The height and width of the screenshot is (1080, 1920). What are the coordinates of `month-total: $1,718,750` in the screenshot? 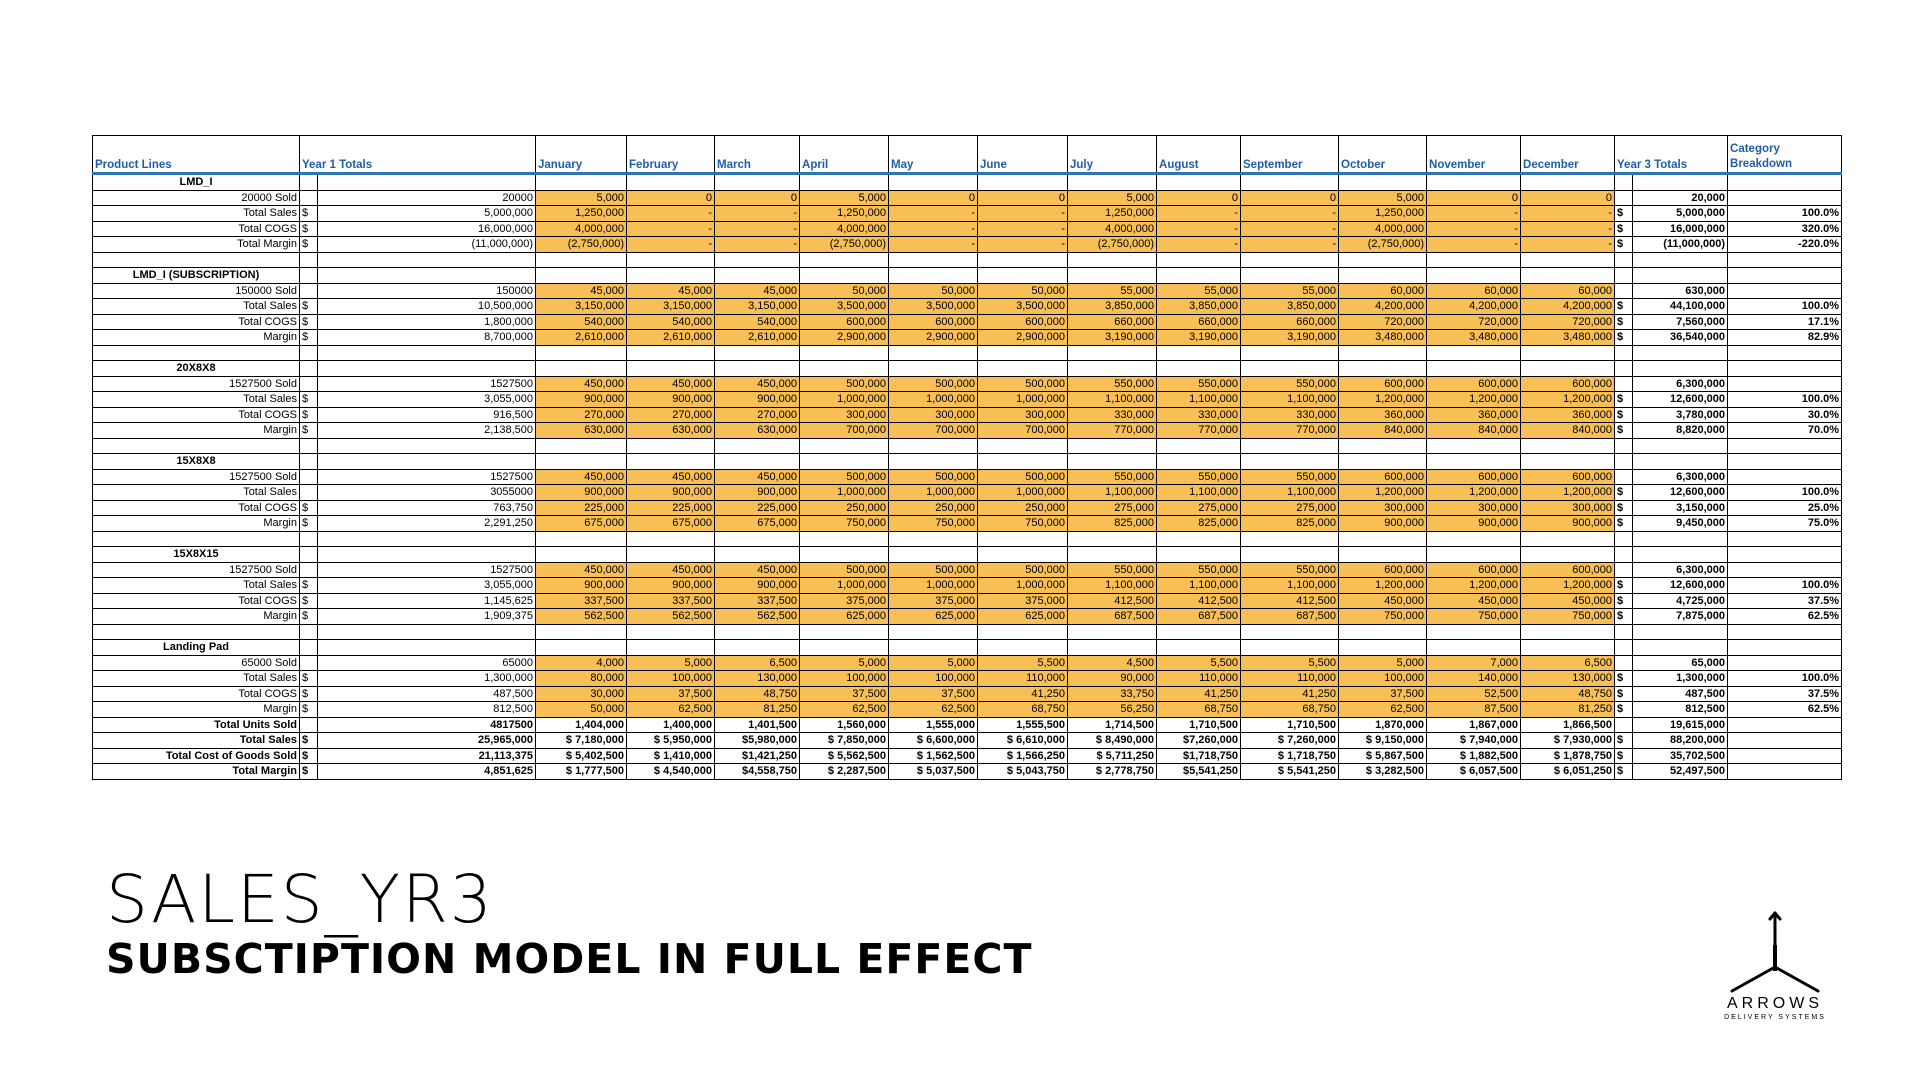 It's located at (1199, 755).